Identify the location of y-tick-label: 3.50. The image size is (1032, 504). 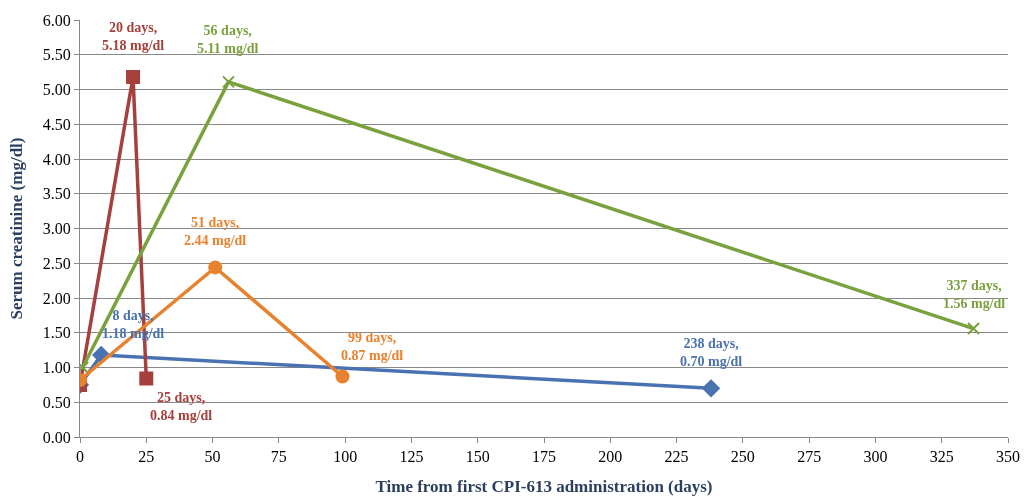
(56, 194).